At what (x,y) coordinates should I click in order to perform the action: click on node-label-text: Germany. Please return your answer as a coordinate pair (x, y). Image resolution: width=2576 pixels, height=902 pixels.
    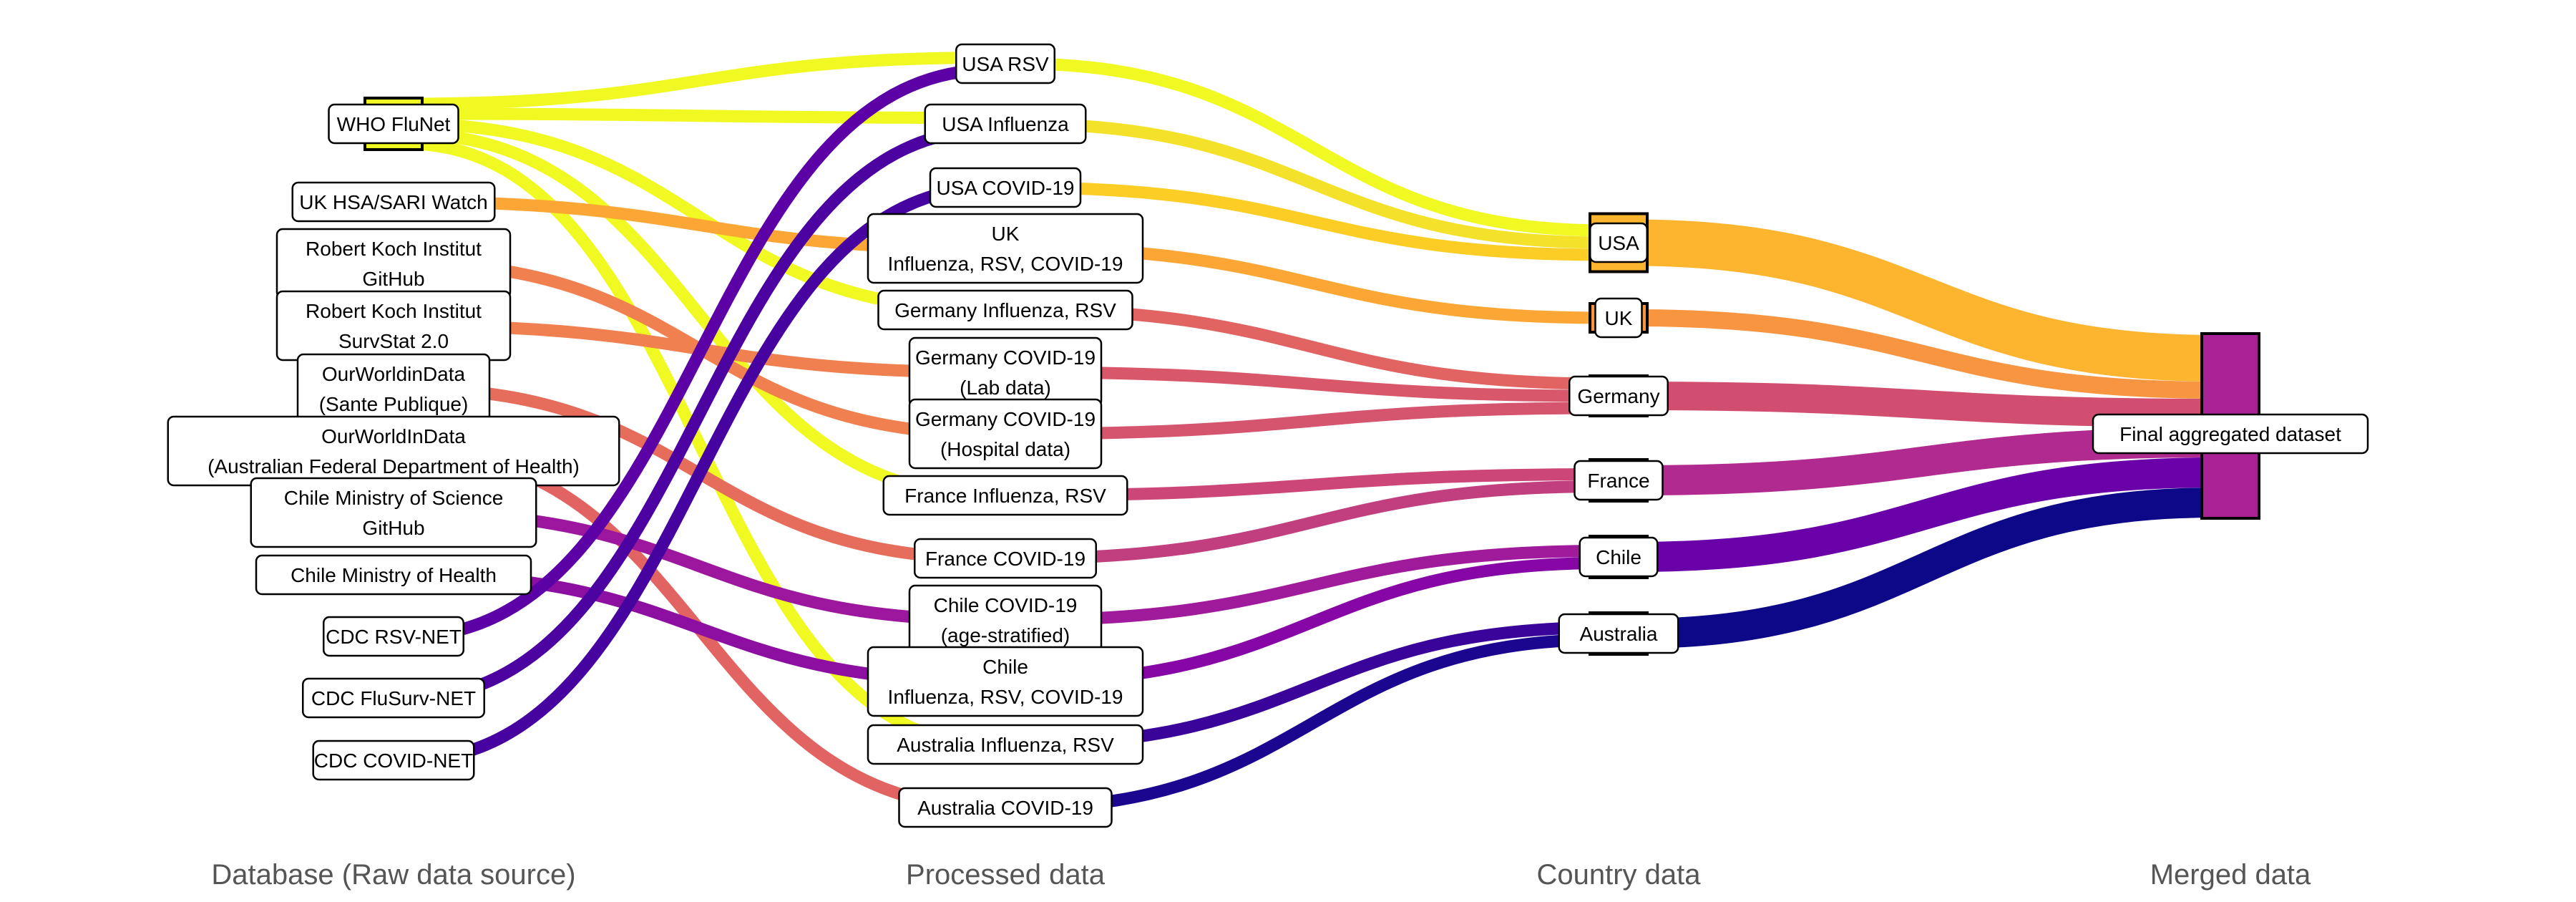
    Looking at the image, I should click on (1618, 396).